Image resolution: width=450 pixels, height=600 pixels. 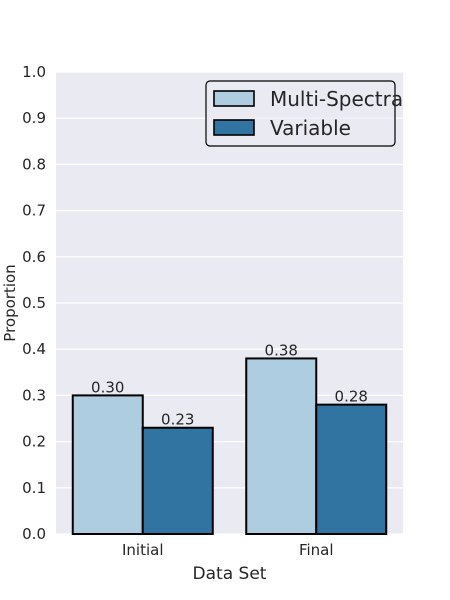 I want to click on bar-value-label: 0.30, so click(x=107, y=387).